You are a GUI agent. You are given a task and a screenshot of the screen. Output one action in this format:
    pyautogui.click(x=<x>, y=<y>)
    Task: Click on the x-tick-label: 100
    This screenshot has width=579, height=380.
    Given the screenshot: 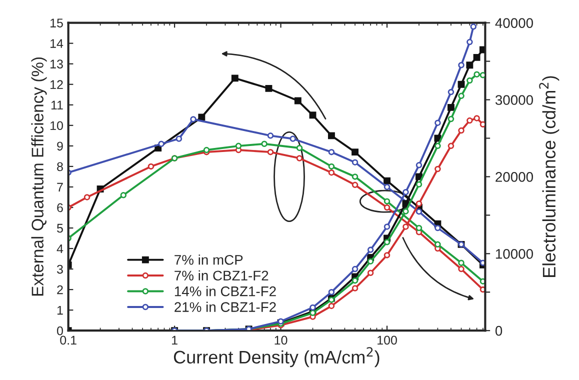 What is the action you would take?
    pyautogui.click(x=387, y=340)
    